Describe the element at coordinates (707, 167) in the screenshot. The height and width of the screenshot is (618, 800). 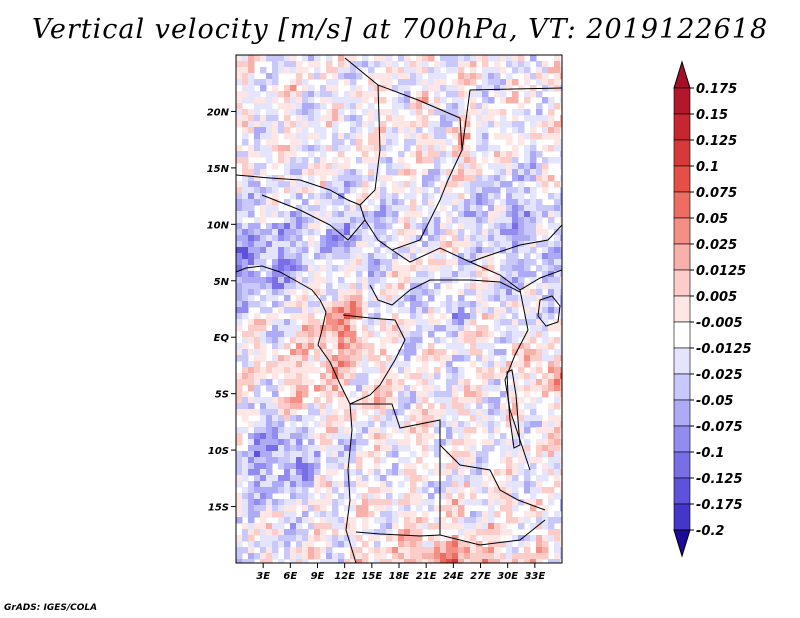
I see `colorbar-label: 0.1` at that location.